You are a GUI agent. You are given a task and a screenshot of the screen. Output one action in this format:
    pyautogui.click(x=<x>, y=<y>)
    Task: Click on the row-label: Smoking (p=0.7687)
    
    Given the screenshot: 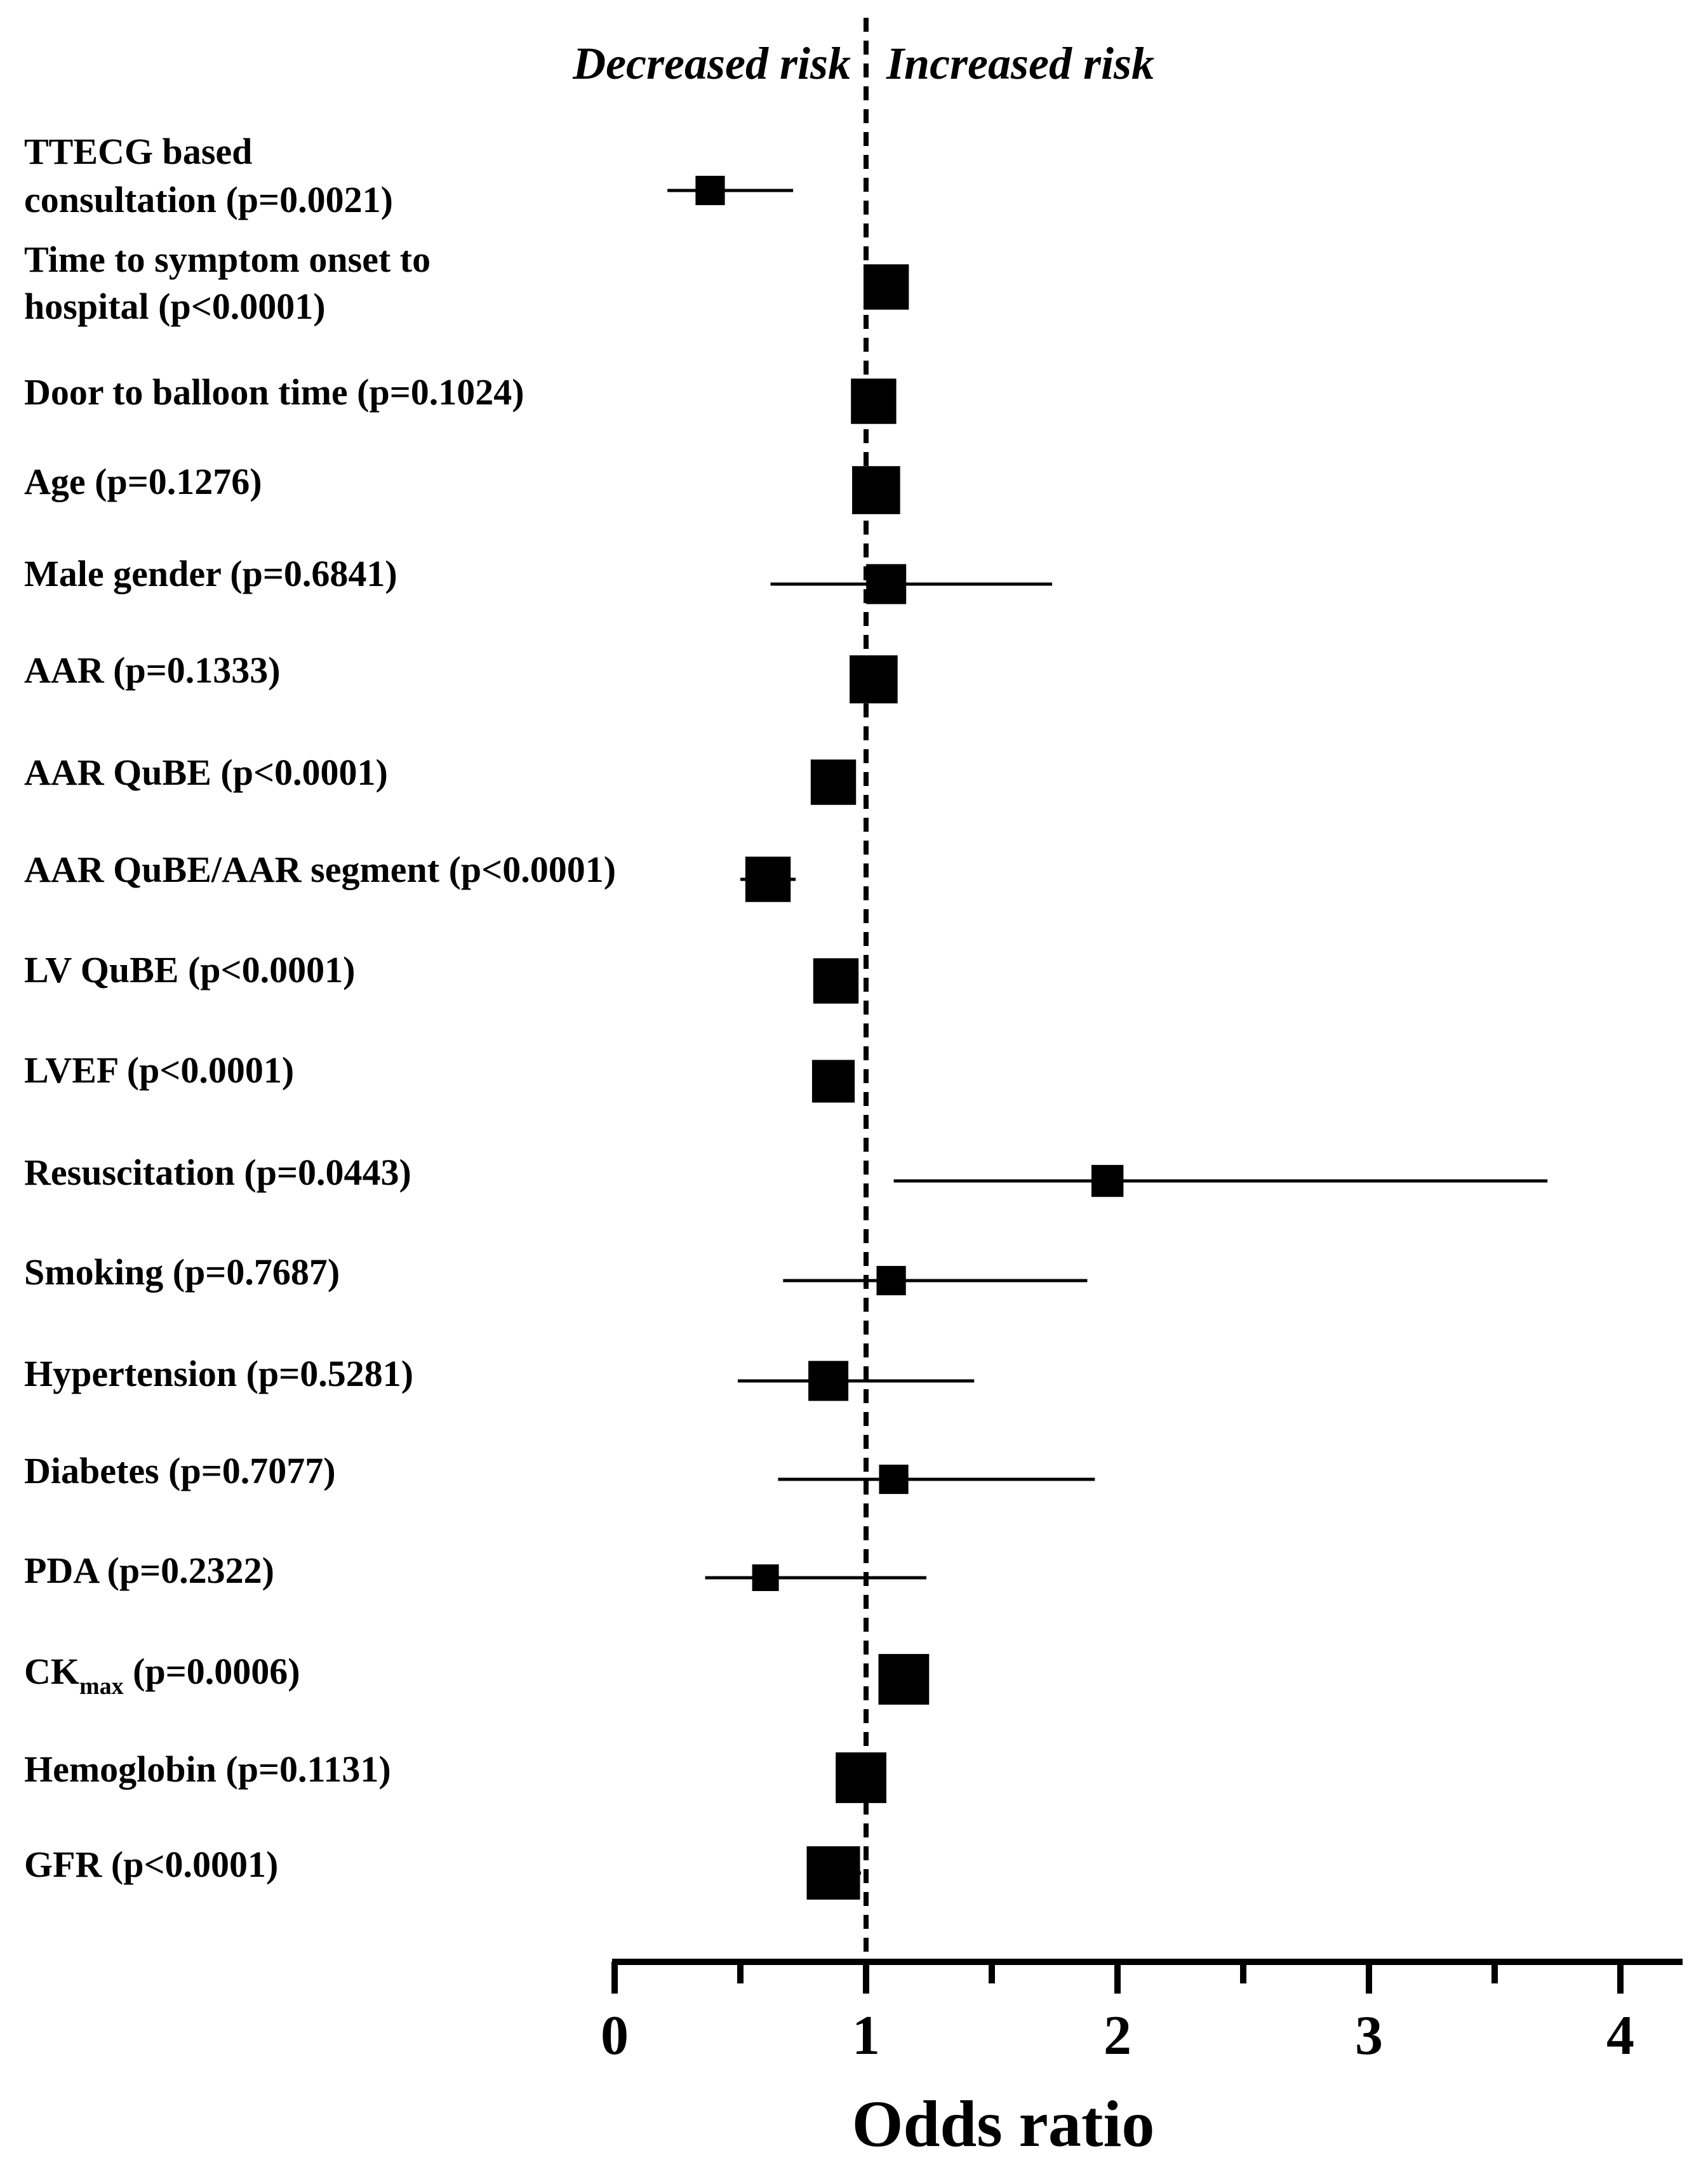 What is the action you would take?
    pyautogui.click(x=182, y=1272)
    